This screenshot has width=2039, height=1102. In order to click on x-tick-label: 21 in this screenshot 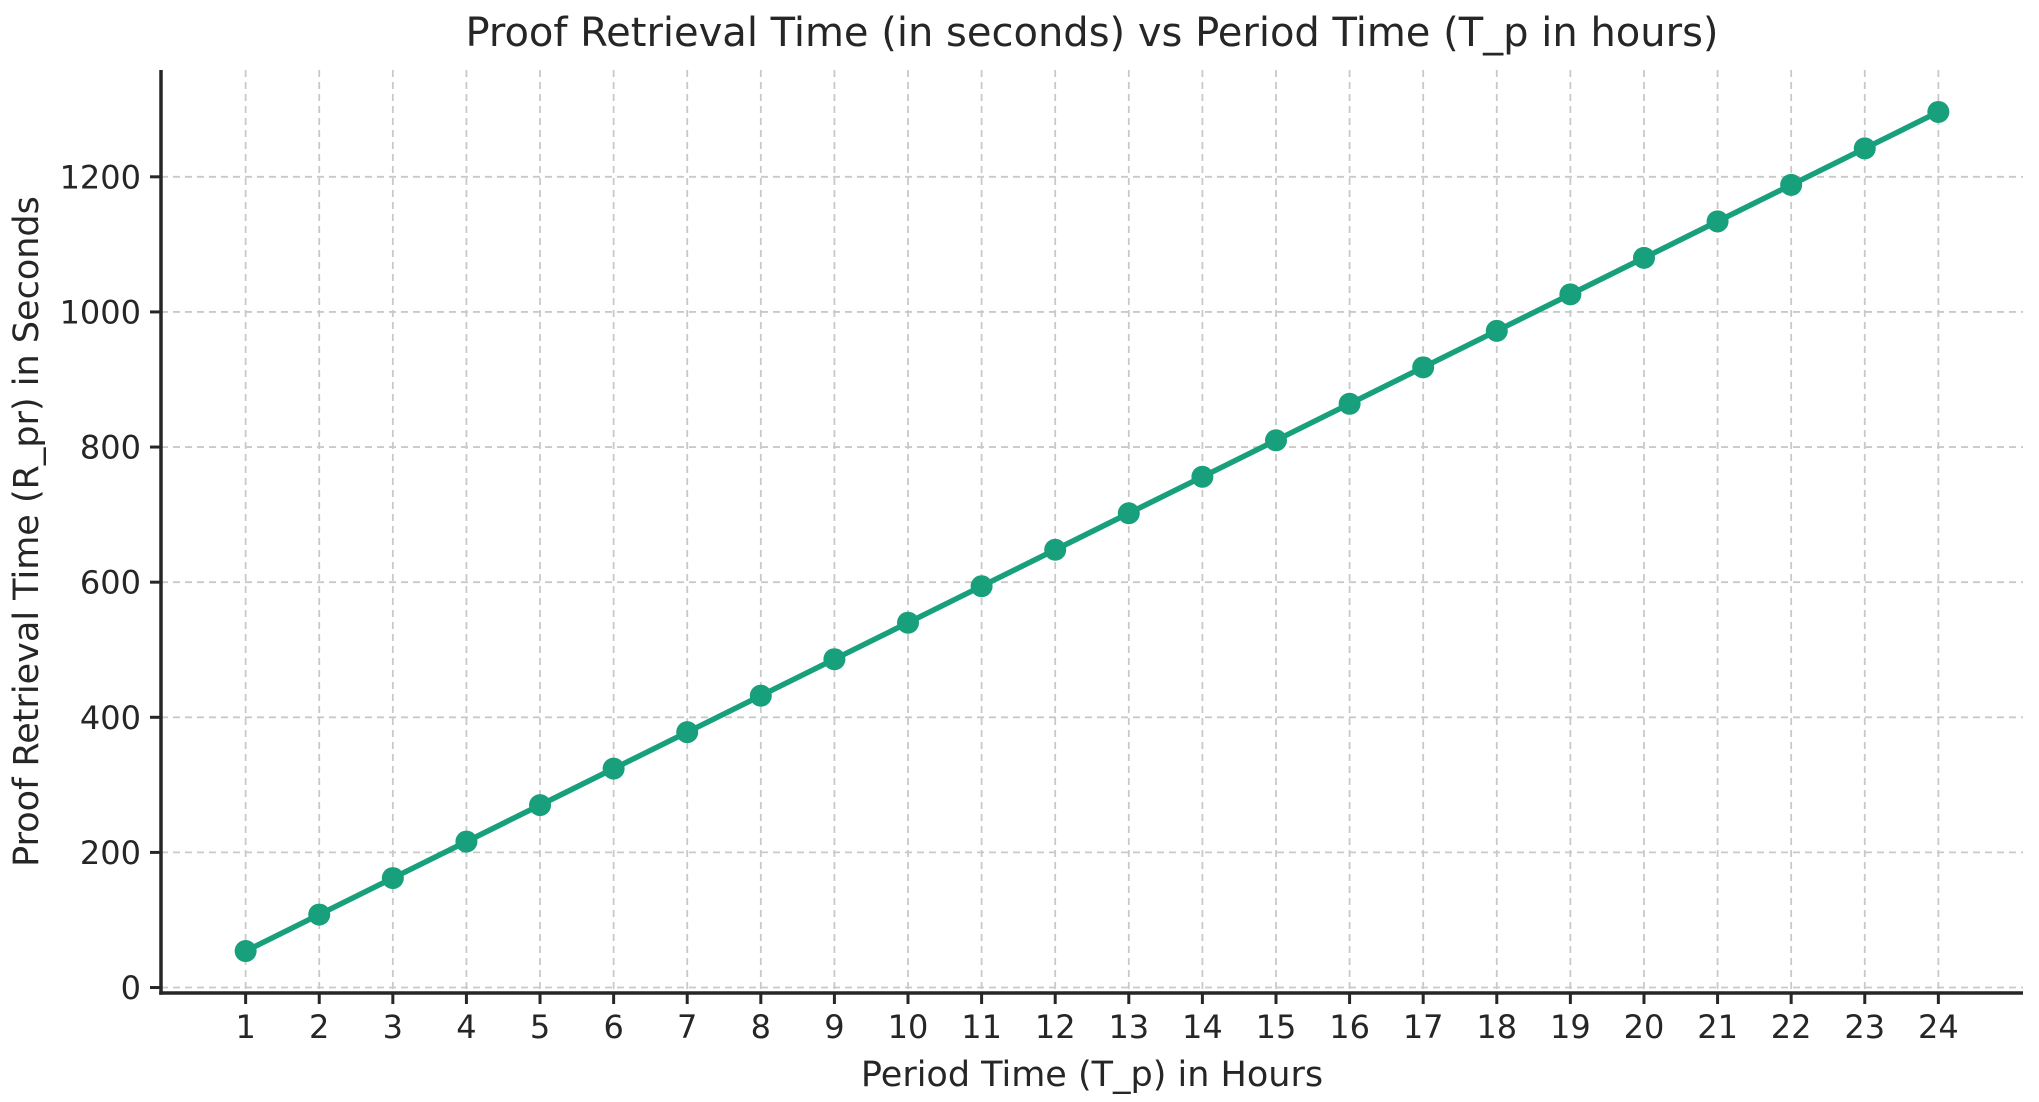, I will do `click(1717, 1027)`.